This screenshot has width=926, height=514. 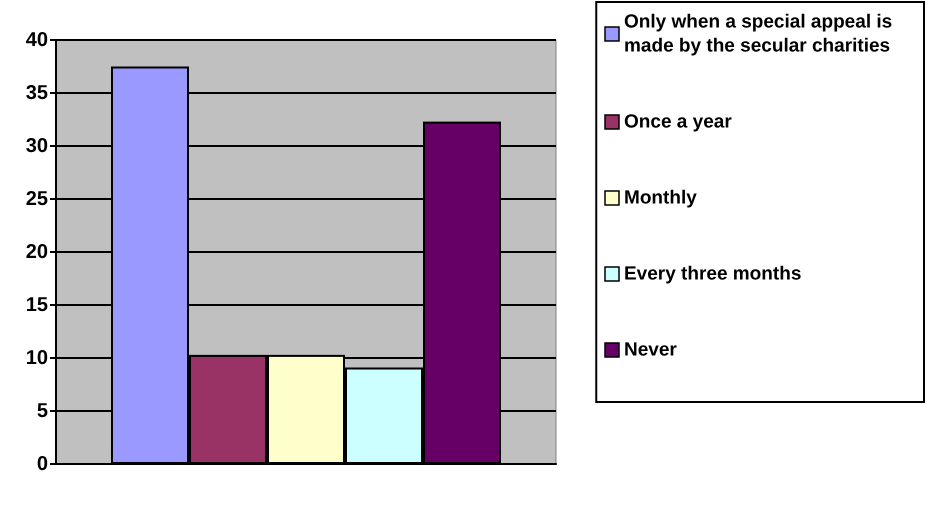 What do you see at coordinates (37, 93) in the screenshot?
I see `y-tick-label: 35` at bounding box center [37, 93].